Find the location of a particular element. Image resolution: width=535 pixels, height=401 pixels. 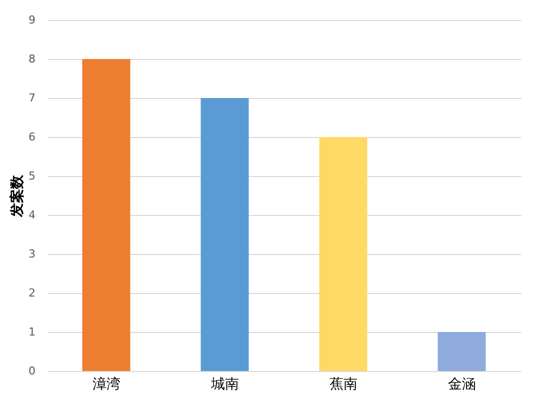

x-tick-label: 金涵 is located at coordinates (462, 384).